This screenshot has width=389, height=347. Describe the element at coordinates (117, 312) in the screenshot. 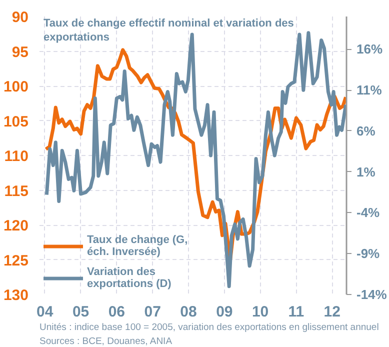

I see `x-tick-label: 06` at that location.